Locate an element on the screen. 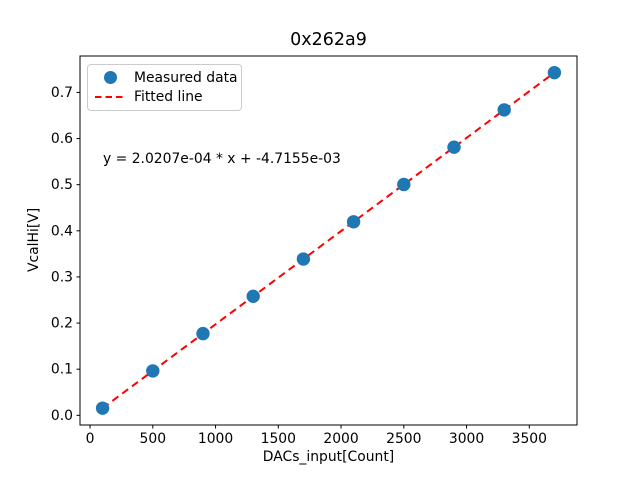 The height and width of the screenshot is (480, 640). y-tick-label: 0.1 is located at coordinates (62, 370).